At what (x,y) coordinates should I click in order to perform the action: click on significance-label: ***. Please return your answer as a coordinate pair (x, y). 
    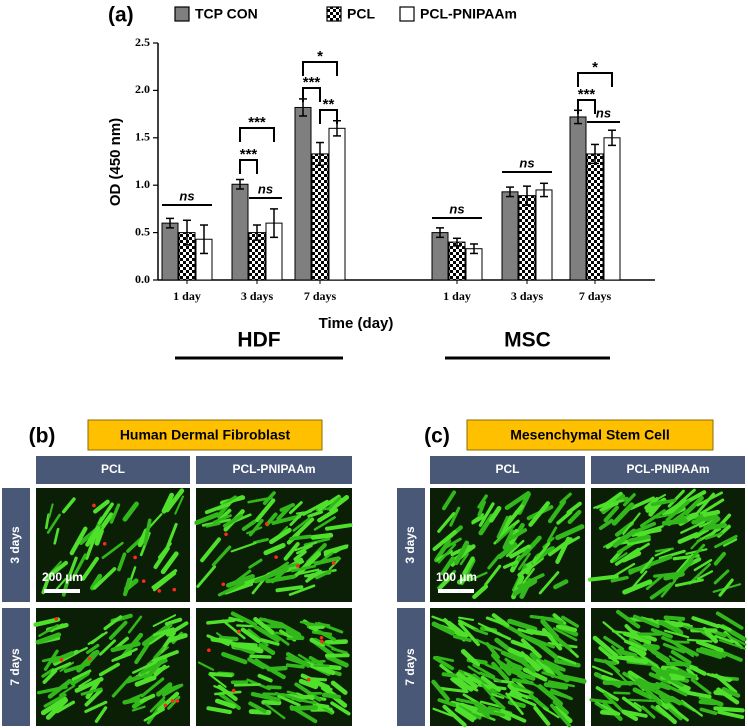
    Looking at the image, I should click on (257, 122).